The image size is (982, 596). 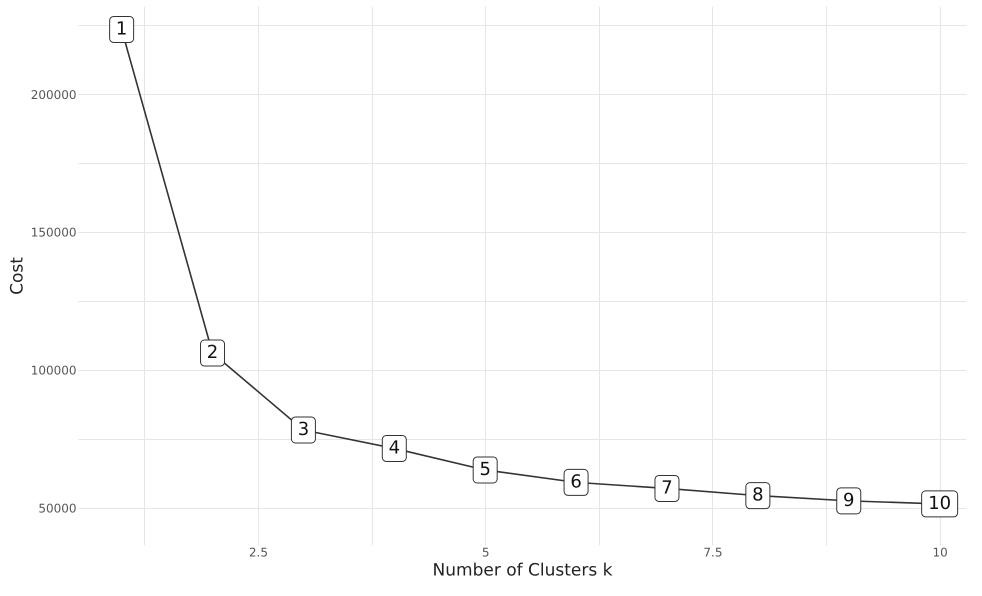 I want to click on annotation: 10, so click(x=940, y=503).